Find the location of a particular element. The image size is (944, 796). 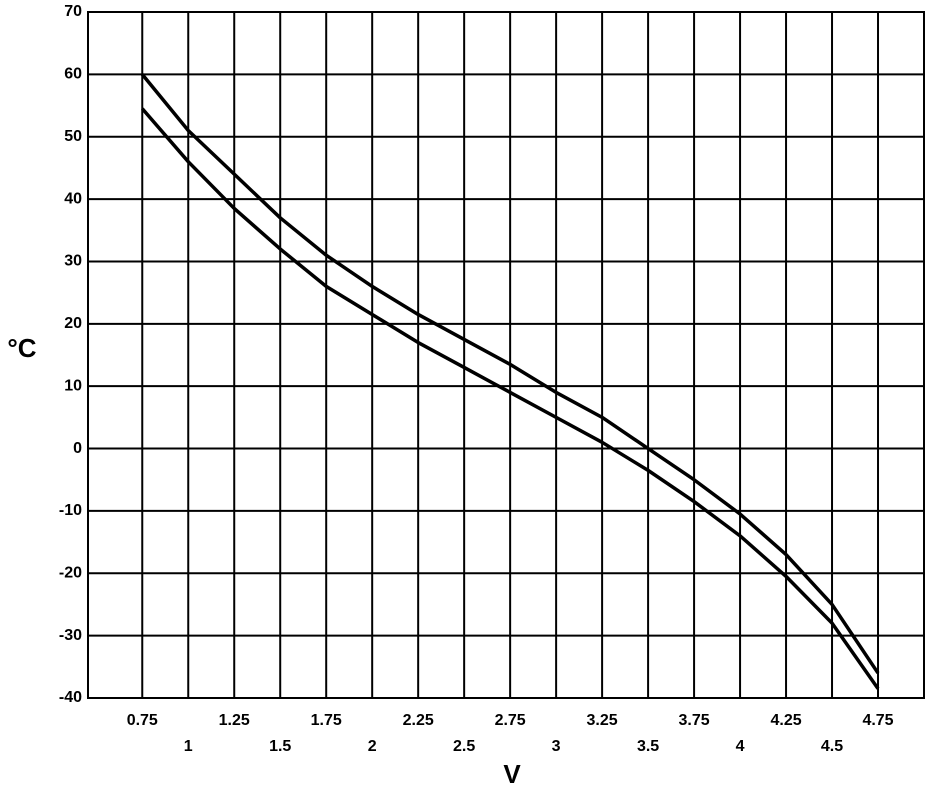

y-tick-label: 20 is located at coordinates (73, 323).